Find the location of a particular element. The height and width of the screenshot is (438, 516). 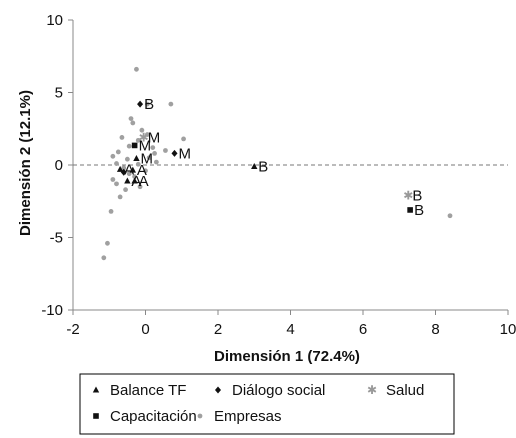

legend-label: Diálogo social is located at coordinates (278, 390).